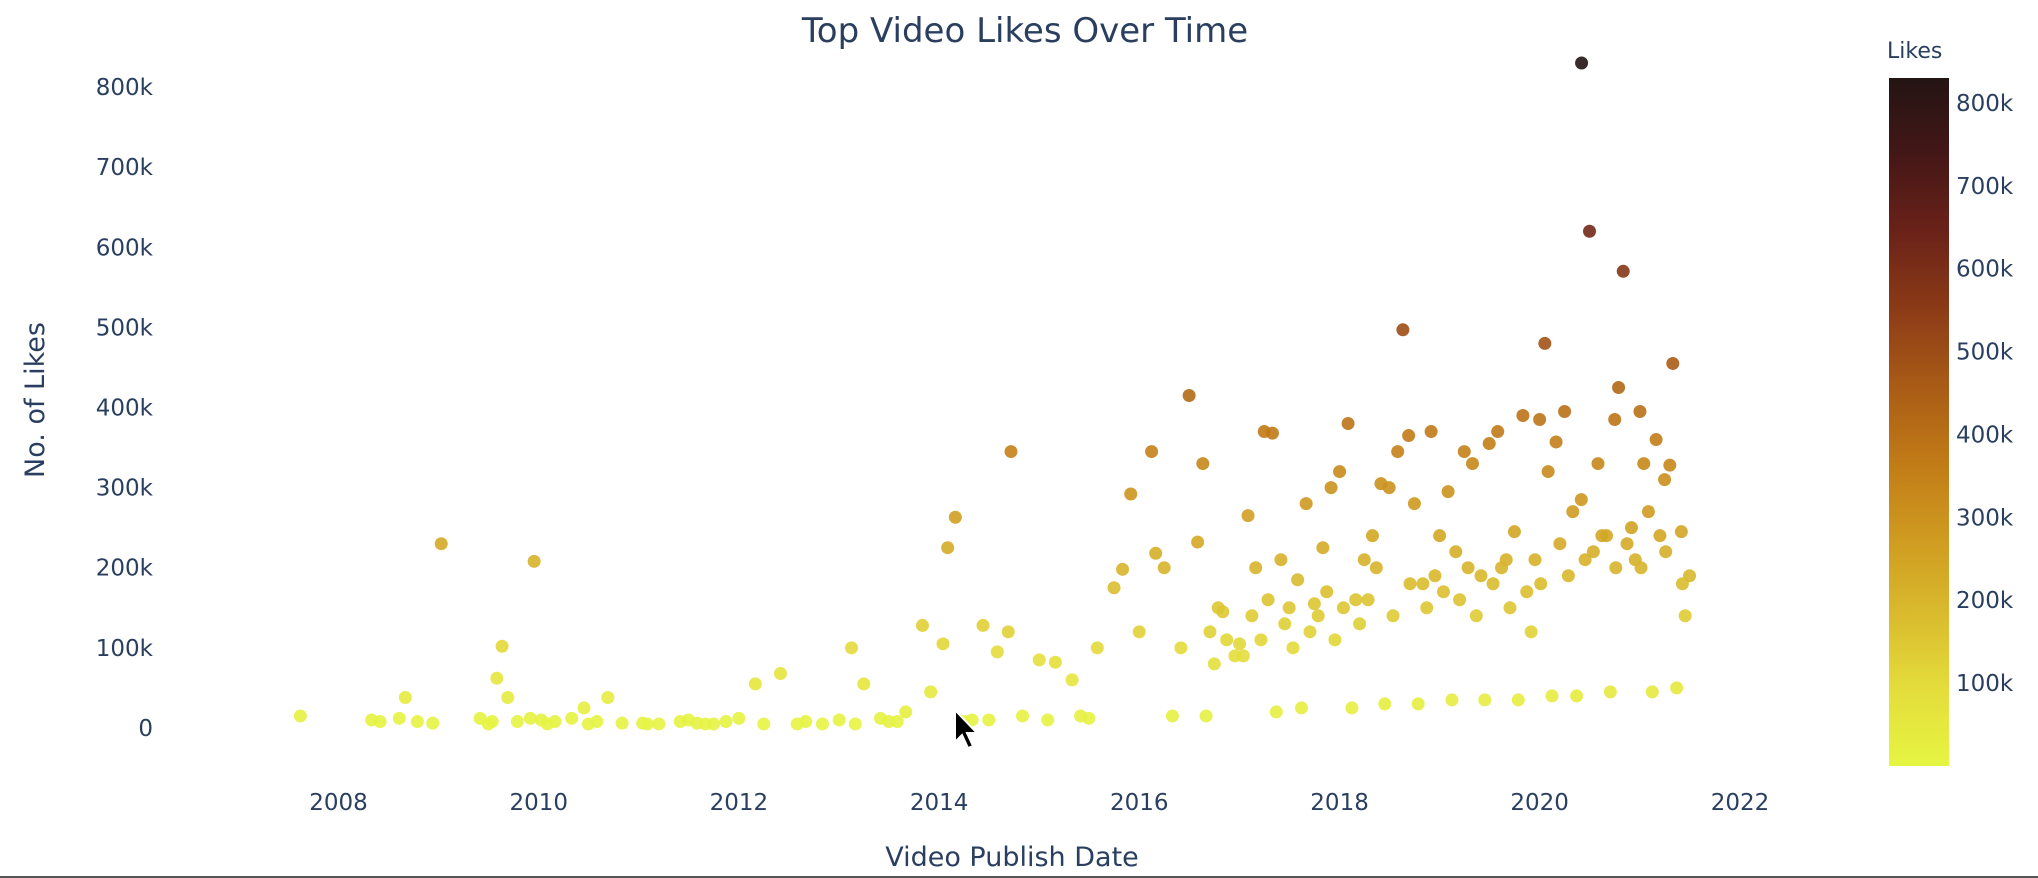  What do you see at coordinates (1740, 803) in the screenshot?
I see `x-tick-label: 2022` at bounding box center [1740, 803].